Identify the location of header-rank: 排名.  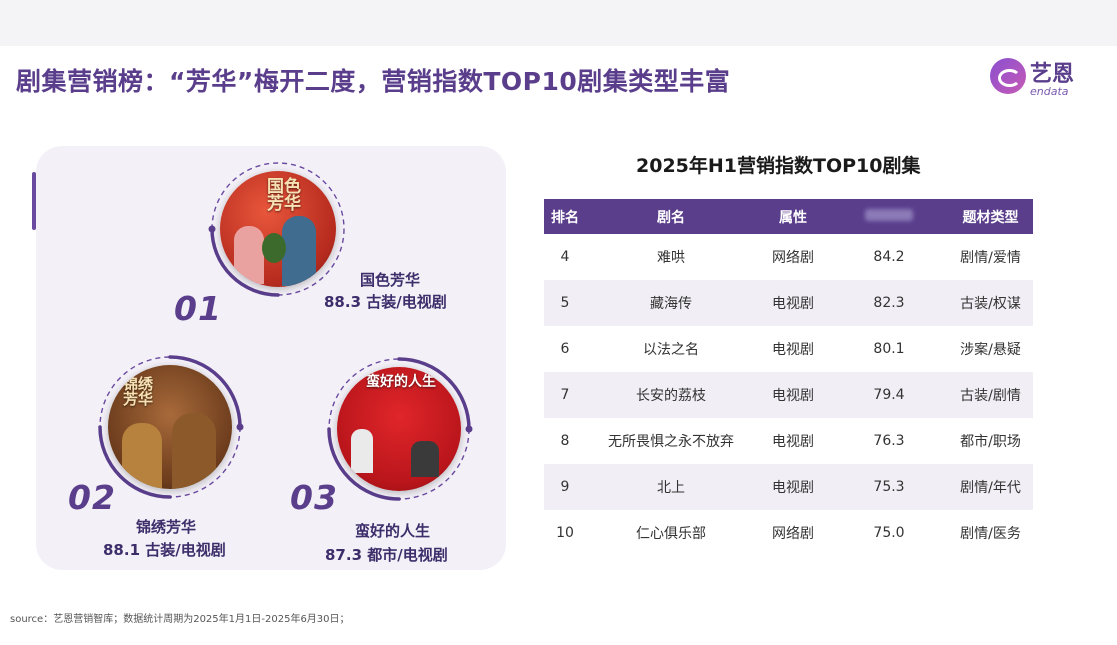
(565, 216).